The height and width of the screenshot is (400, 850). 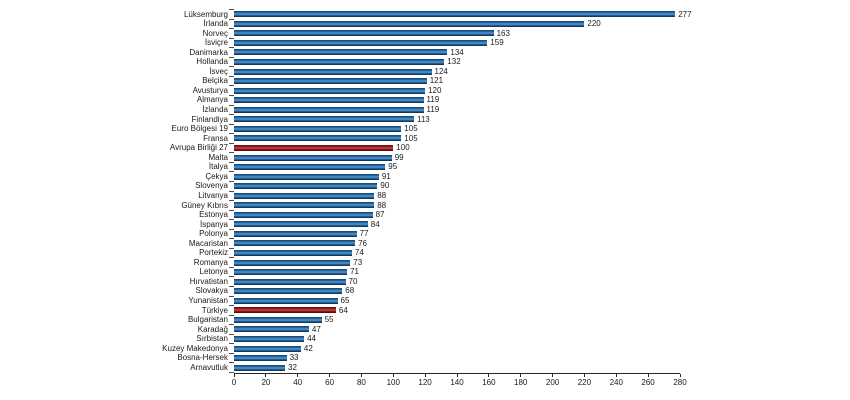 I want to click on bar-row: İsveç 124, so click(x=425, y=72).